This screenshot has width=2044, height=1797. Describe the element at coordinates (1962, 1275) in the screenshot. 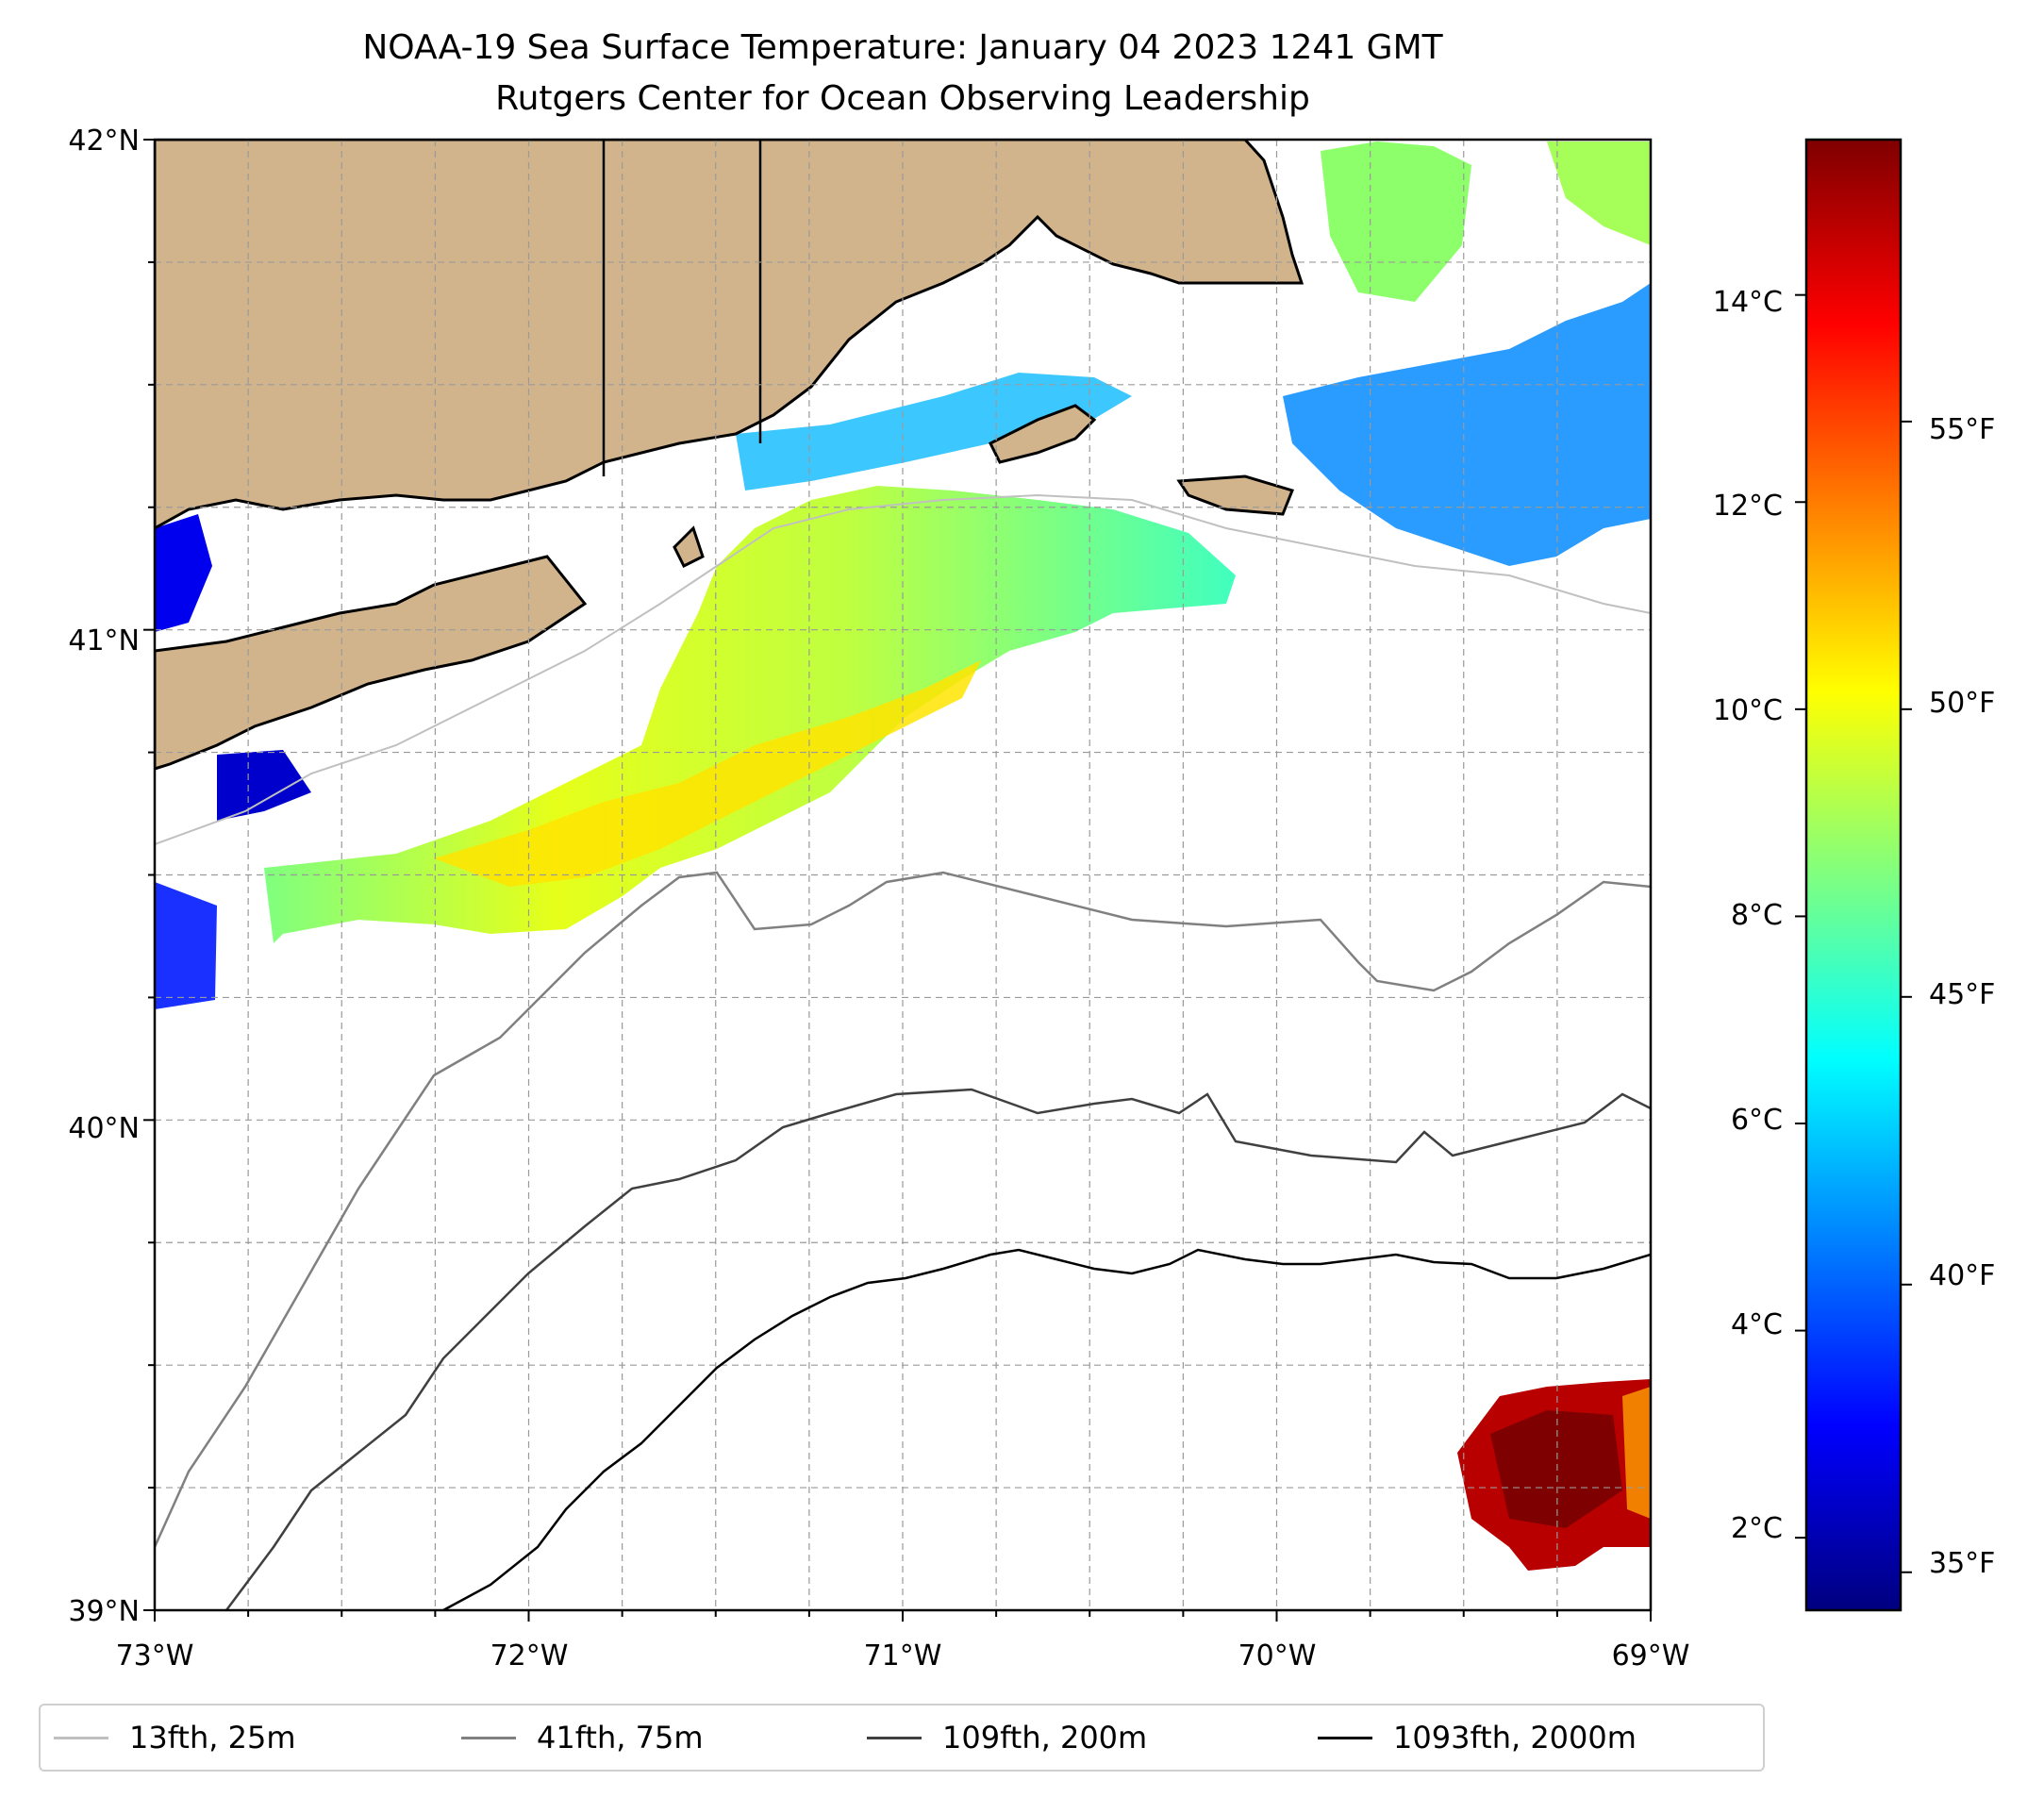

I see `cb-fahrenheit-40: 40°F` at that location.